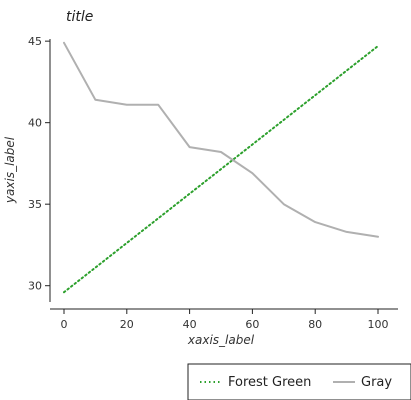  I want to click on legend: Forest Green Gray, so click(299, 381).